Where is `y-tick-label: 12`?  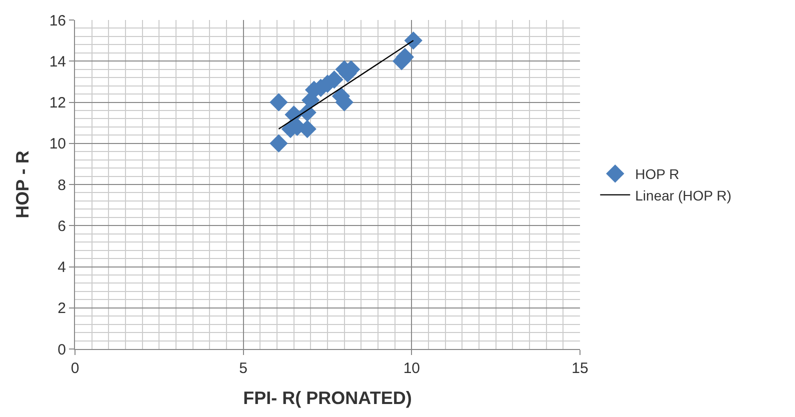
y-tick-label: 12 is located at coordinates (57, 103).